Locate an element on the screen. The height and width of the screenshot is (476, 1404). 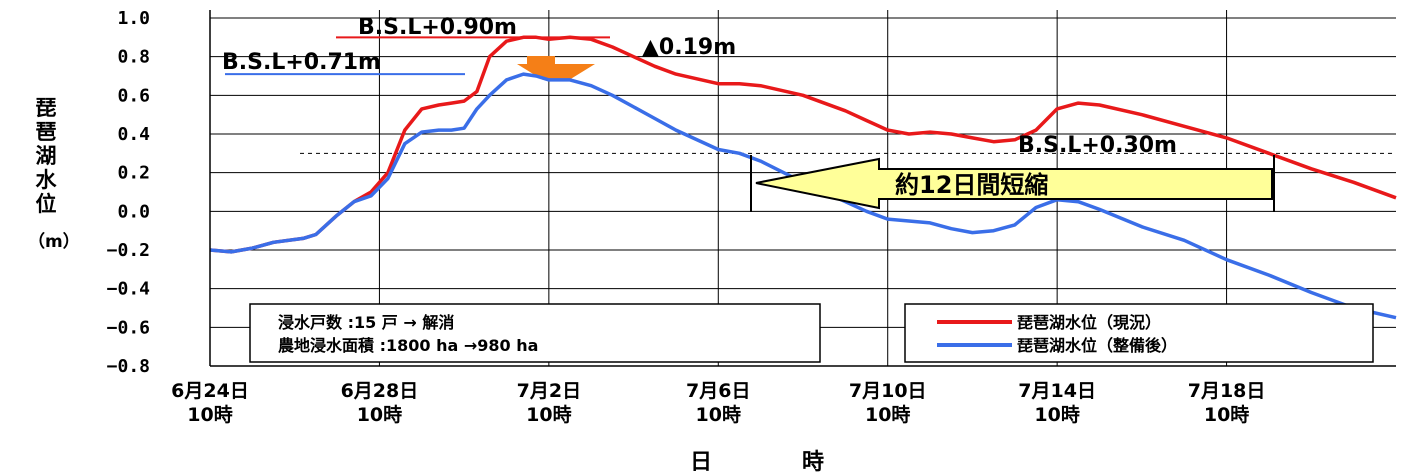
y-axis-label: 琵 琶 湖 水 位 （m） is located at coordinates (54, 175).